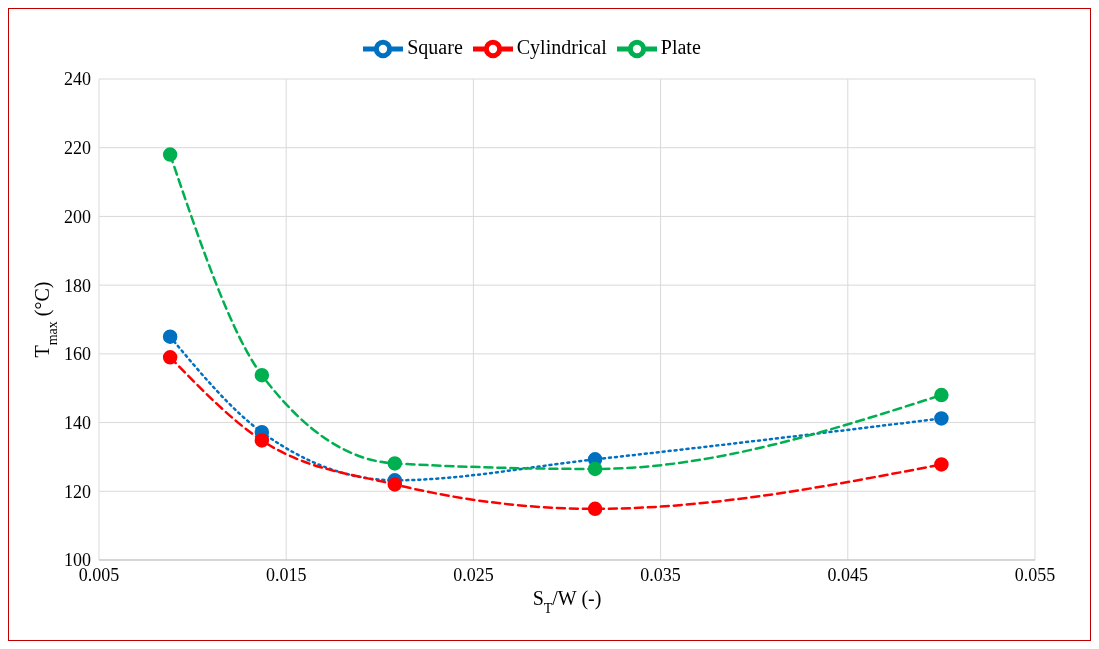  I want to click on y-tick-label: 220, so click(77, 148).